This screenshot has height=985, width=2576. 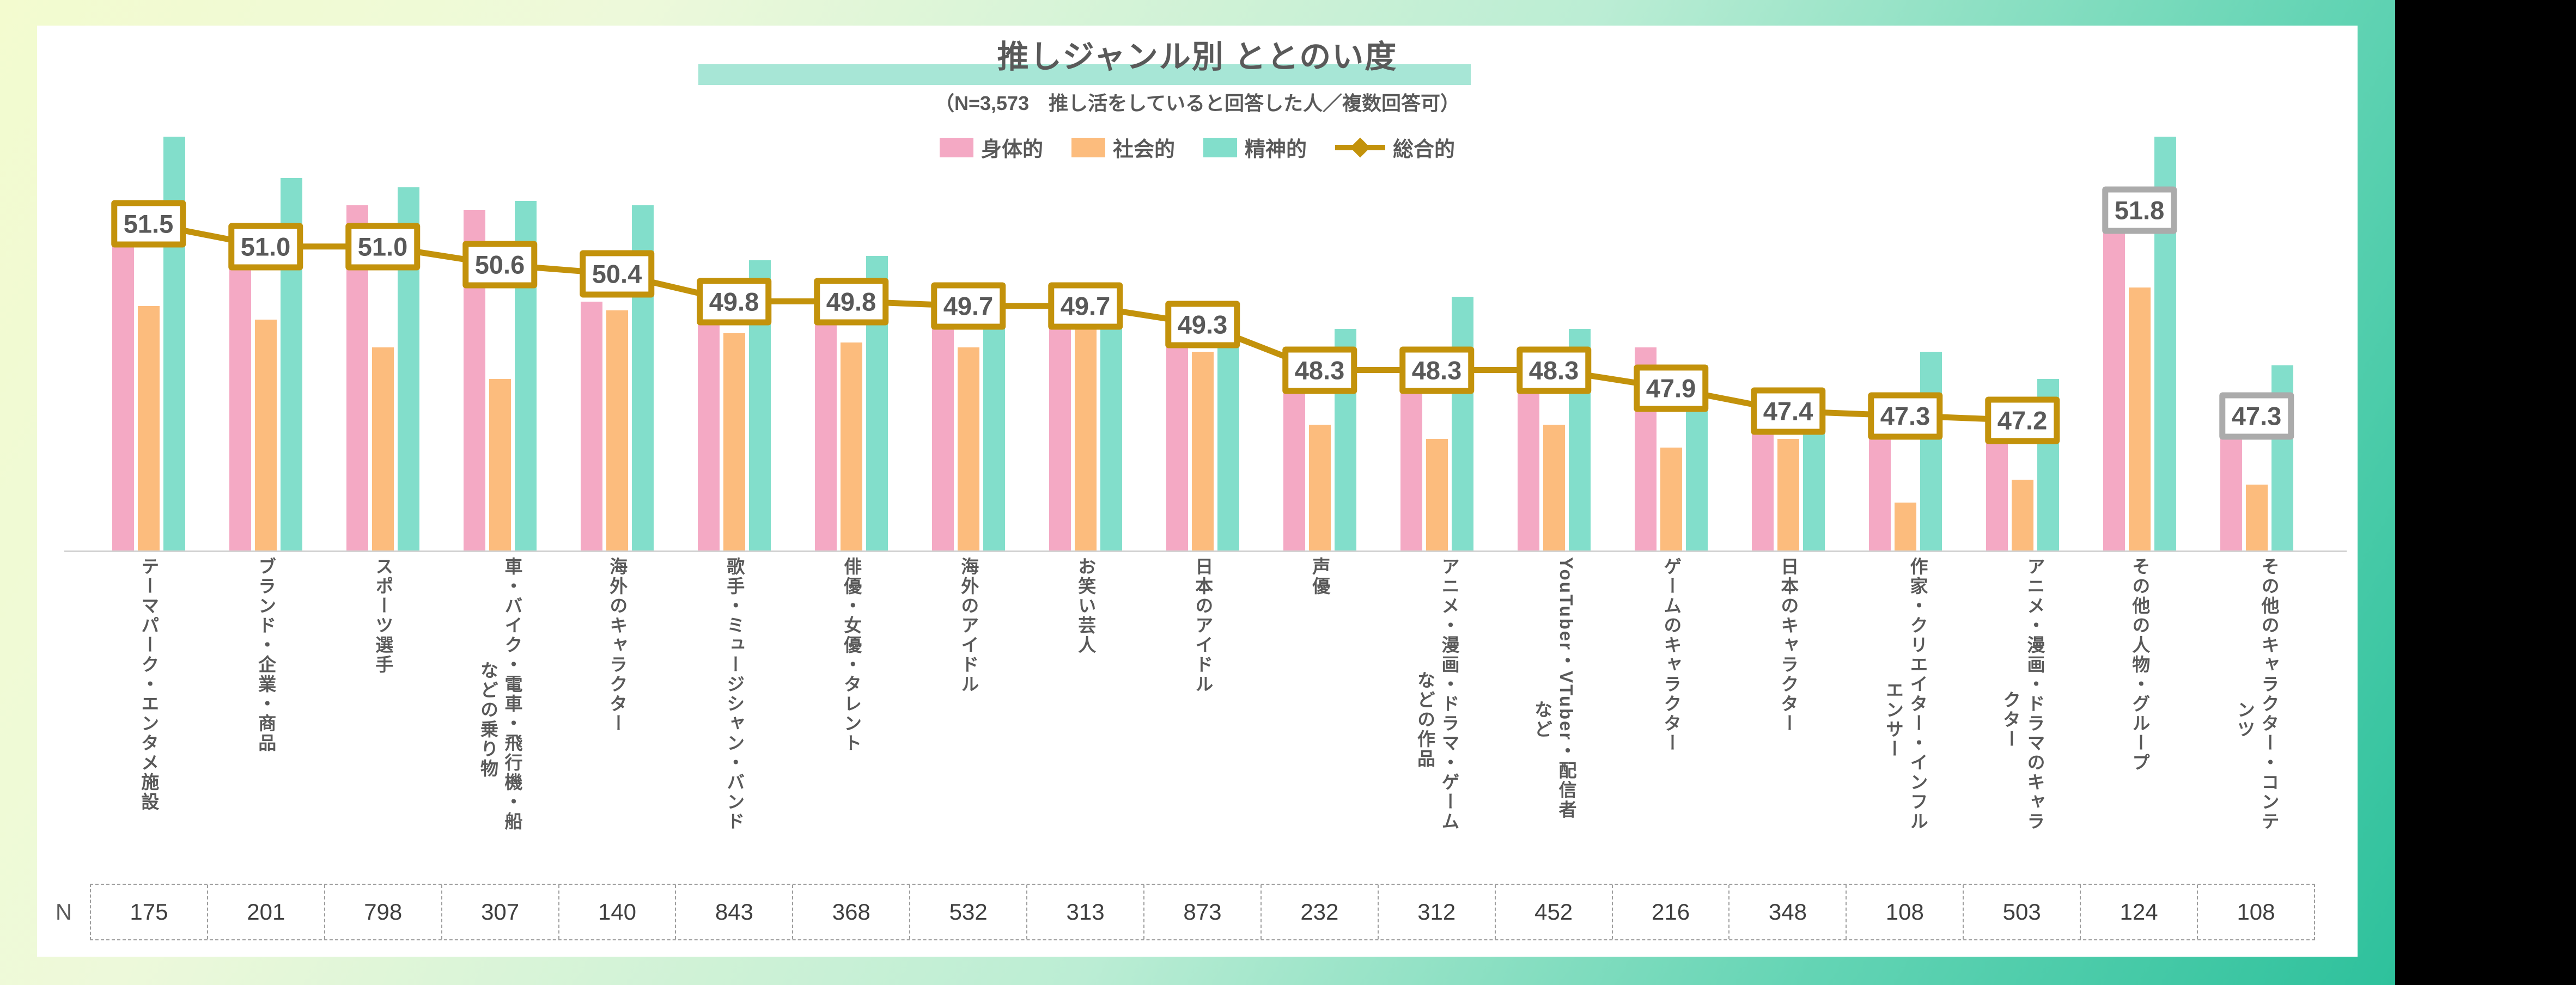 I want to click on n-value-cell: 798, so click(x=383, y=912).